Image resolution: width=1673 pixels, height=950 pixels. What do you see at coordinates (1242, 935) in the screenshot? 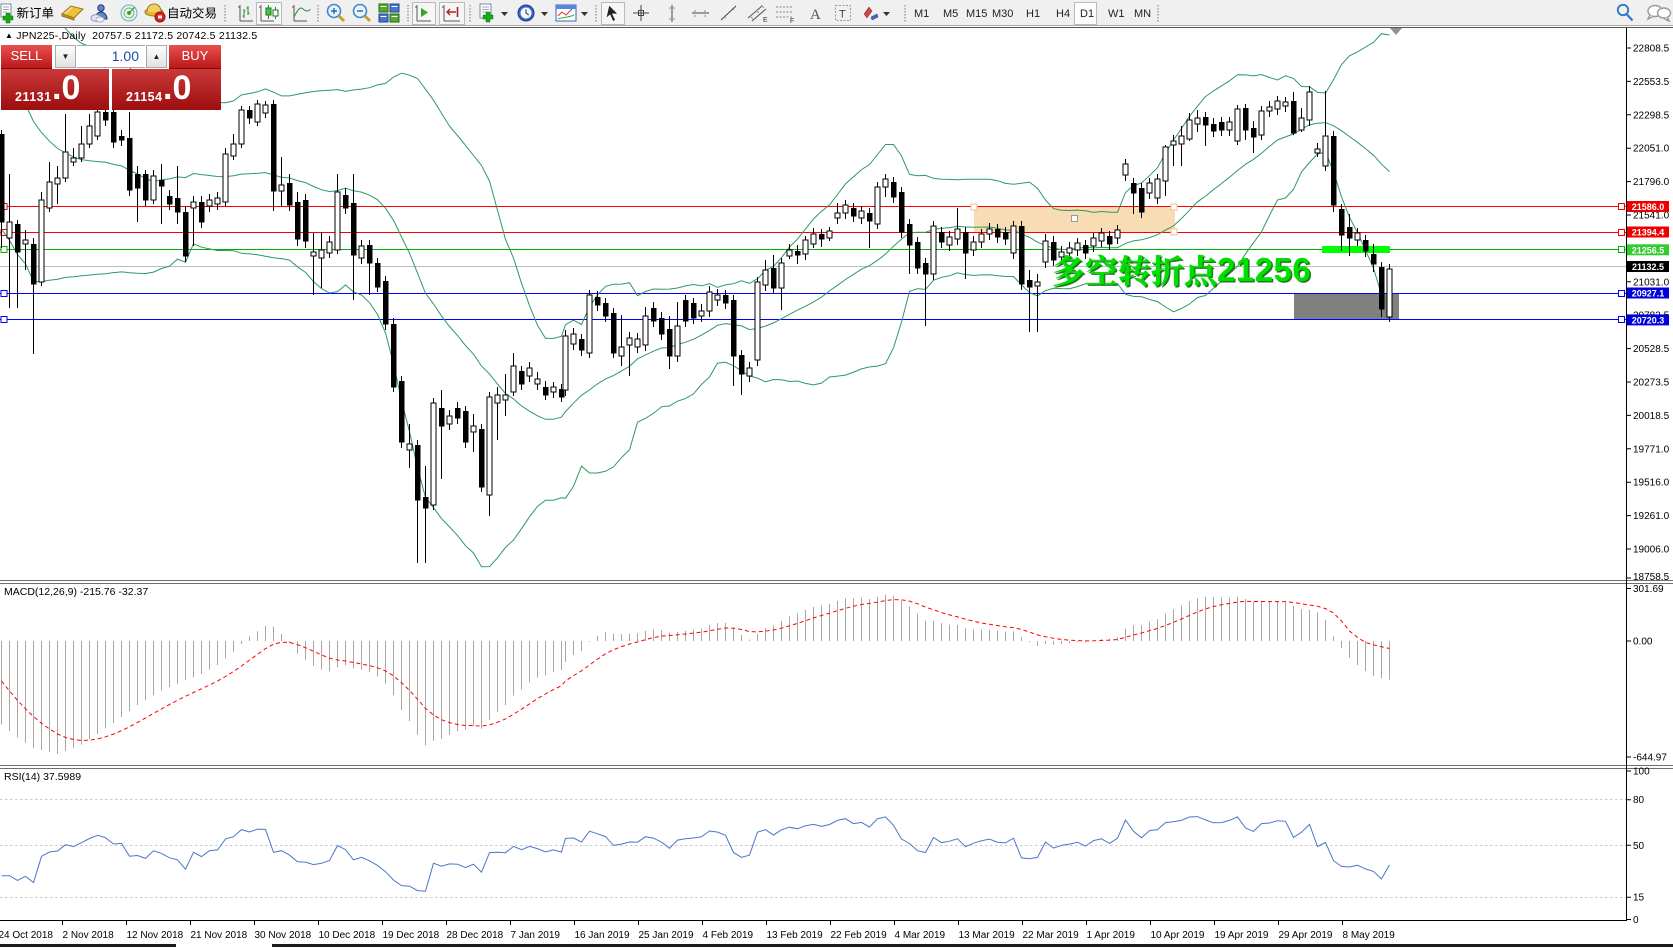
I see `svg-text: 19 Apr 2019` at bounding box center [1242, 935].